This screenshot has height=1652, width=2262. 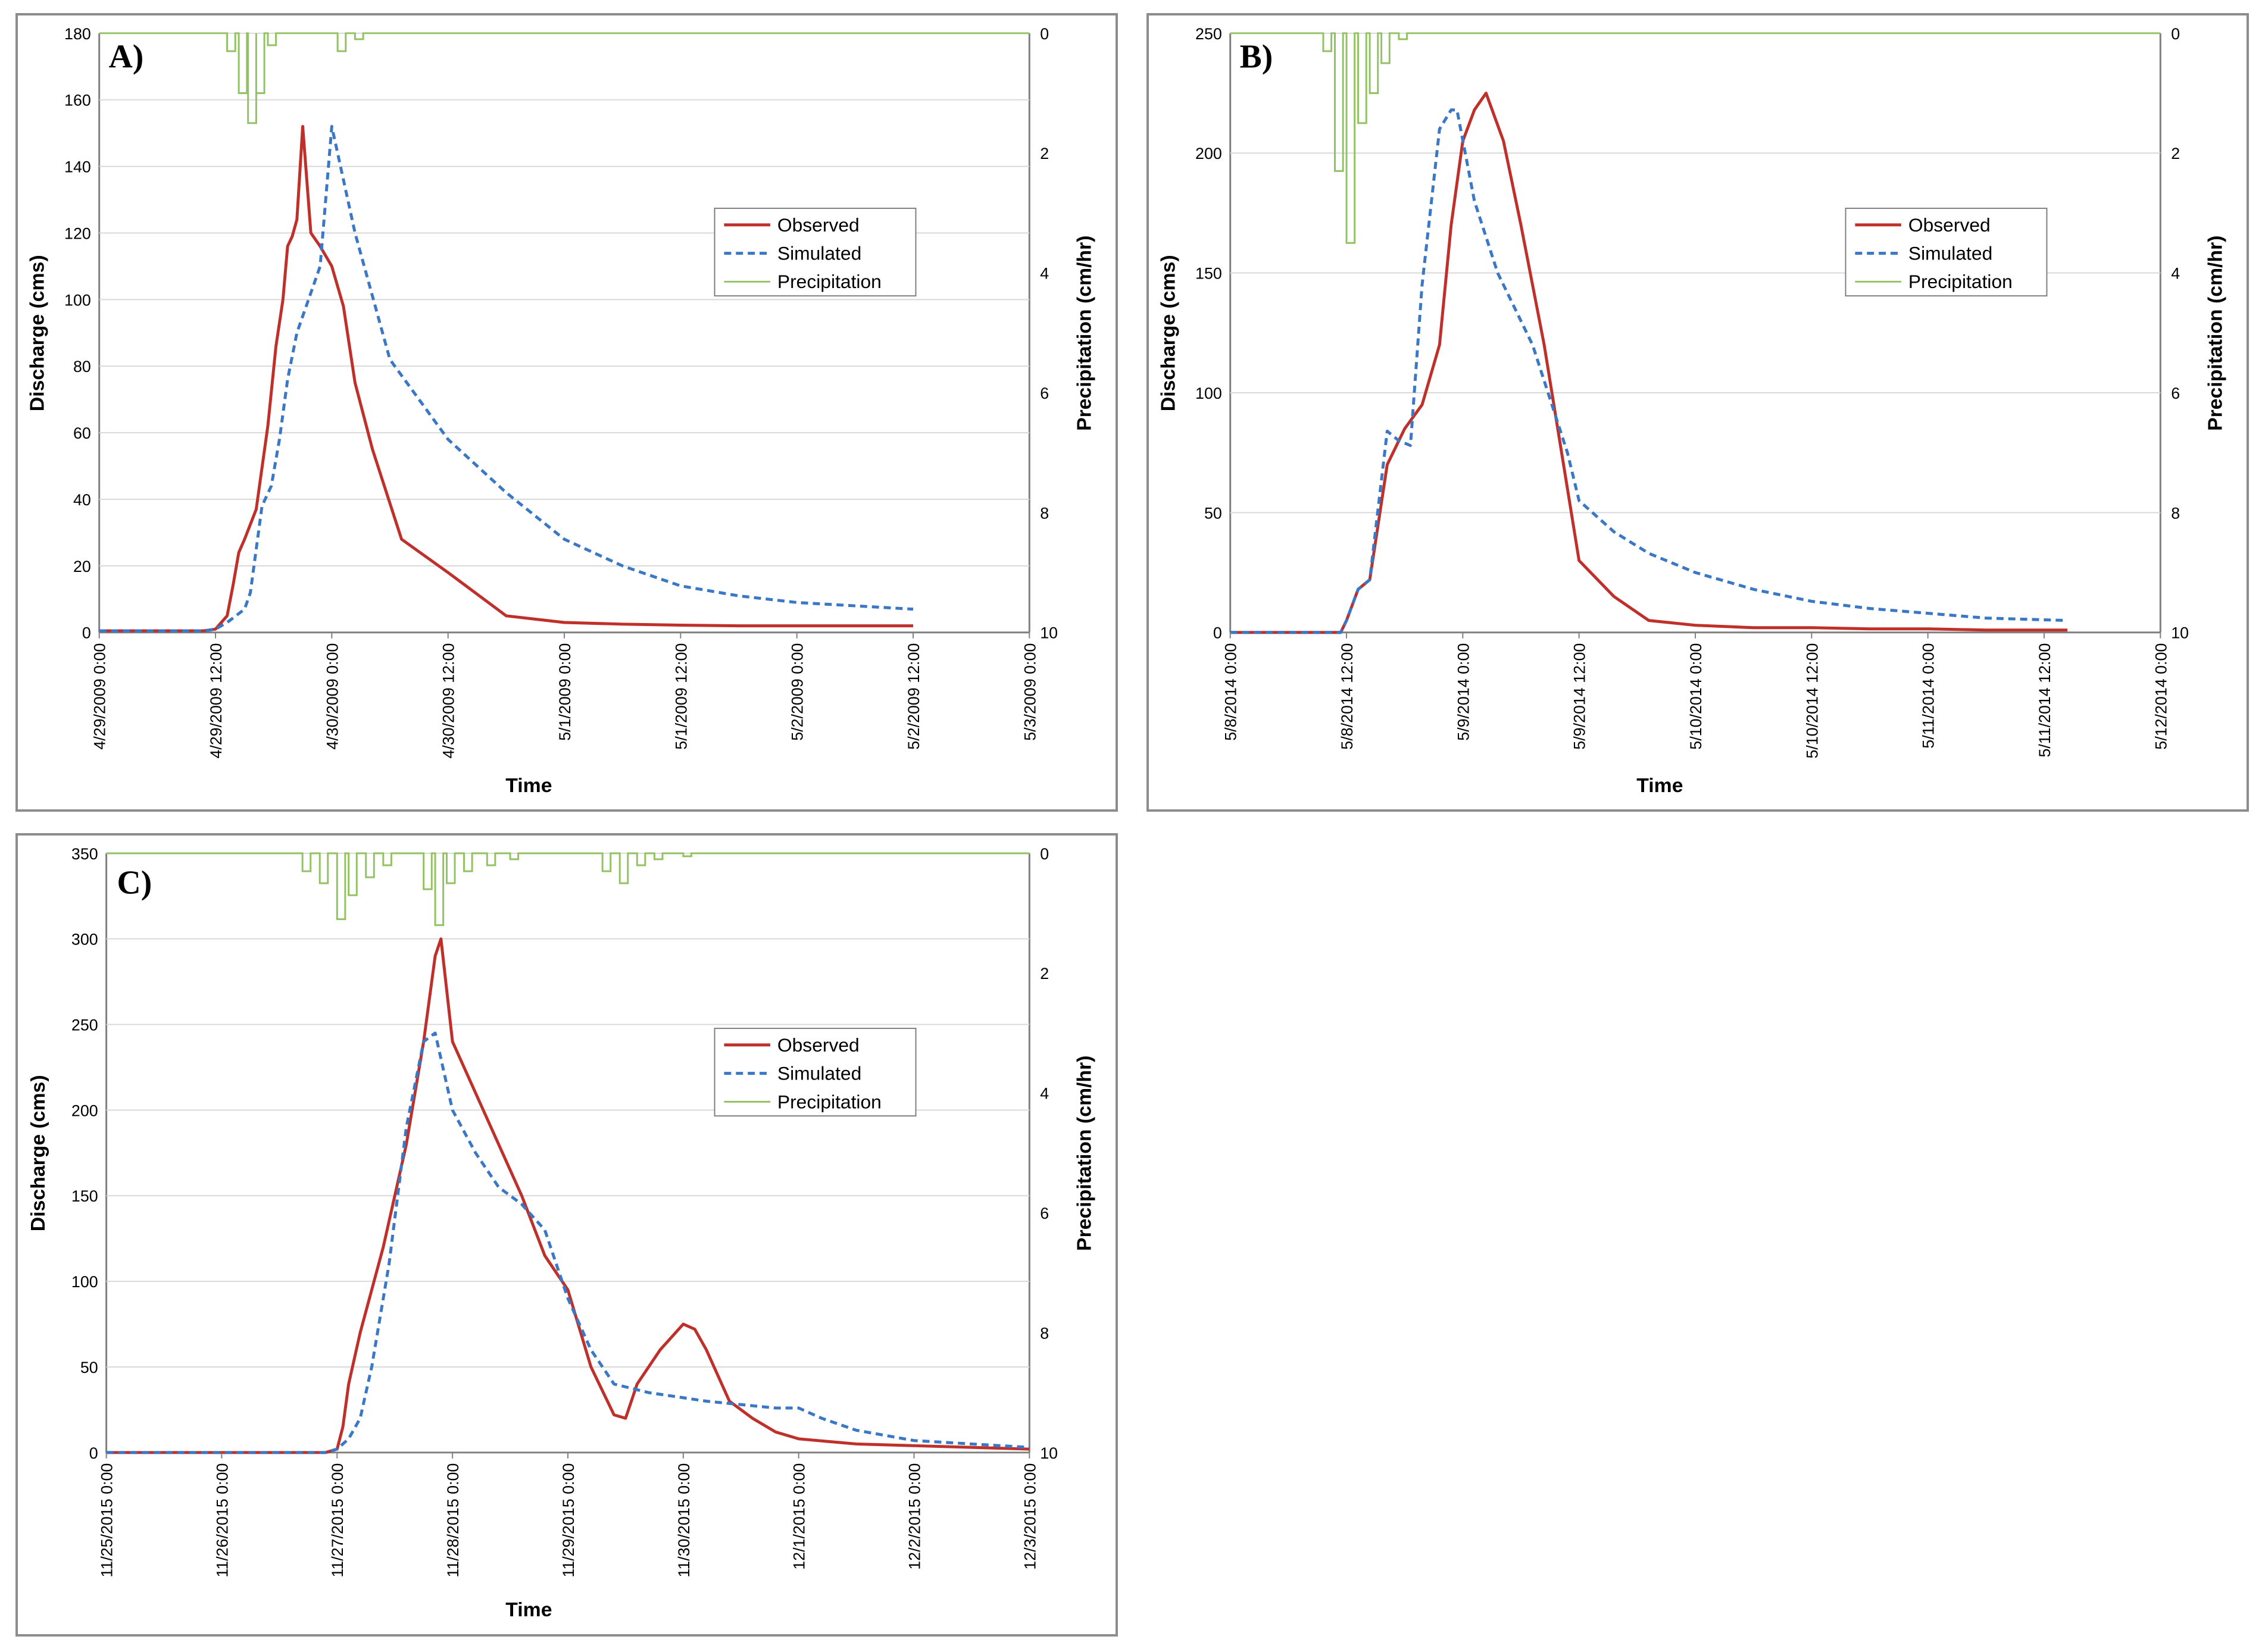 What do you see at coordinates (100, 696) in the screenshot?
I see `x-tick-label: 4/29/2009 0:00` at bounding box center [100, 696].